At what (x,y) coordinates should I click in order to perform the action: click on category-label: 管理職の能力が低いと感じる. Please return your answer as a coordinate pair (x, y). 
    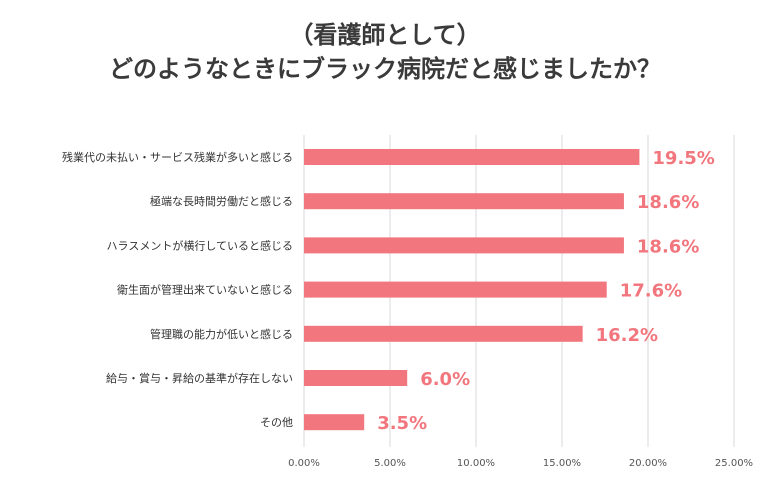
    Looking at the image, I should click on (221, 334).